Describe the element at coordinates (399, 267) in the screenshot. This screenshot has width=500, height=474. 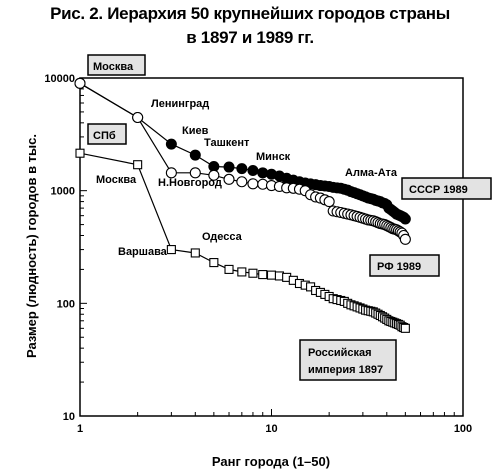
I see `svg-text: РФ 1989` at that location.